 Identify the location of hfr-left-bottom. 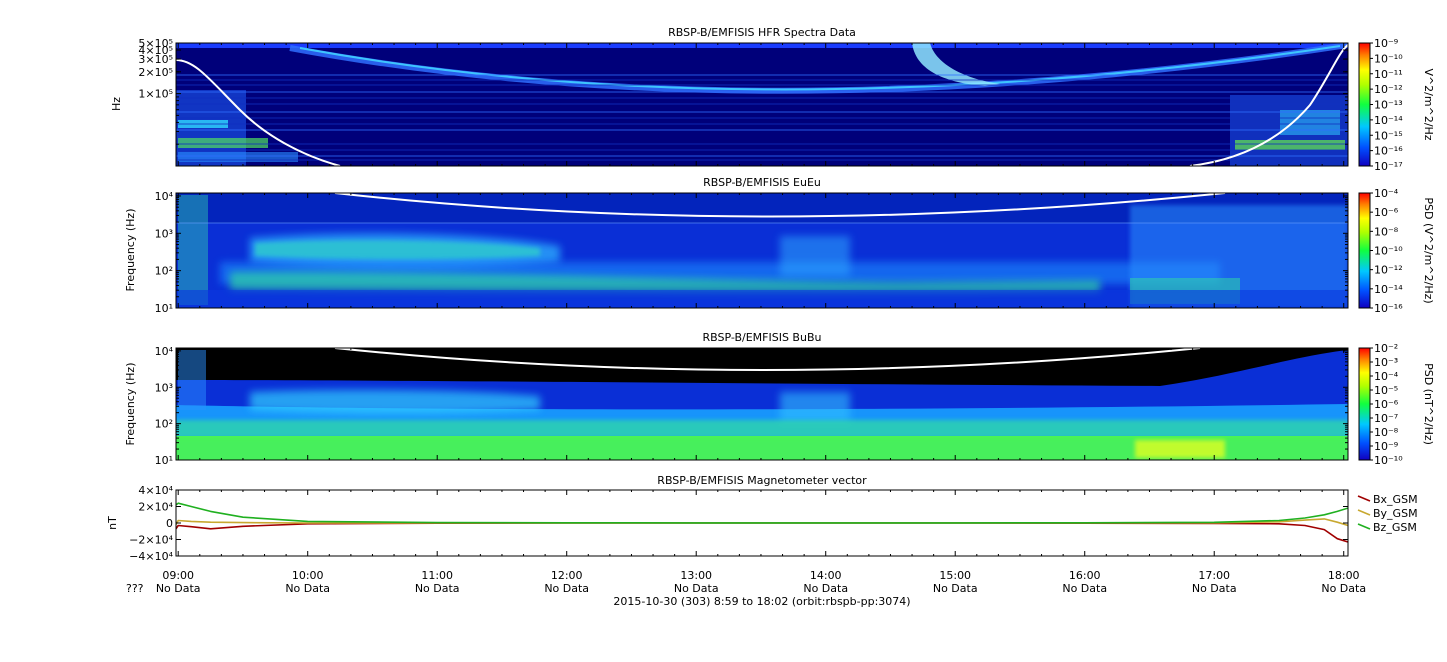
(238, 157).